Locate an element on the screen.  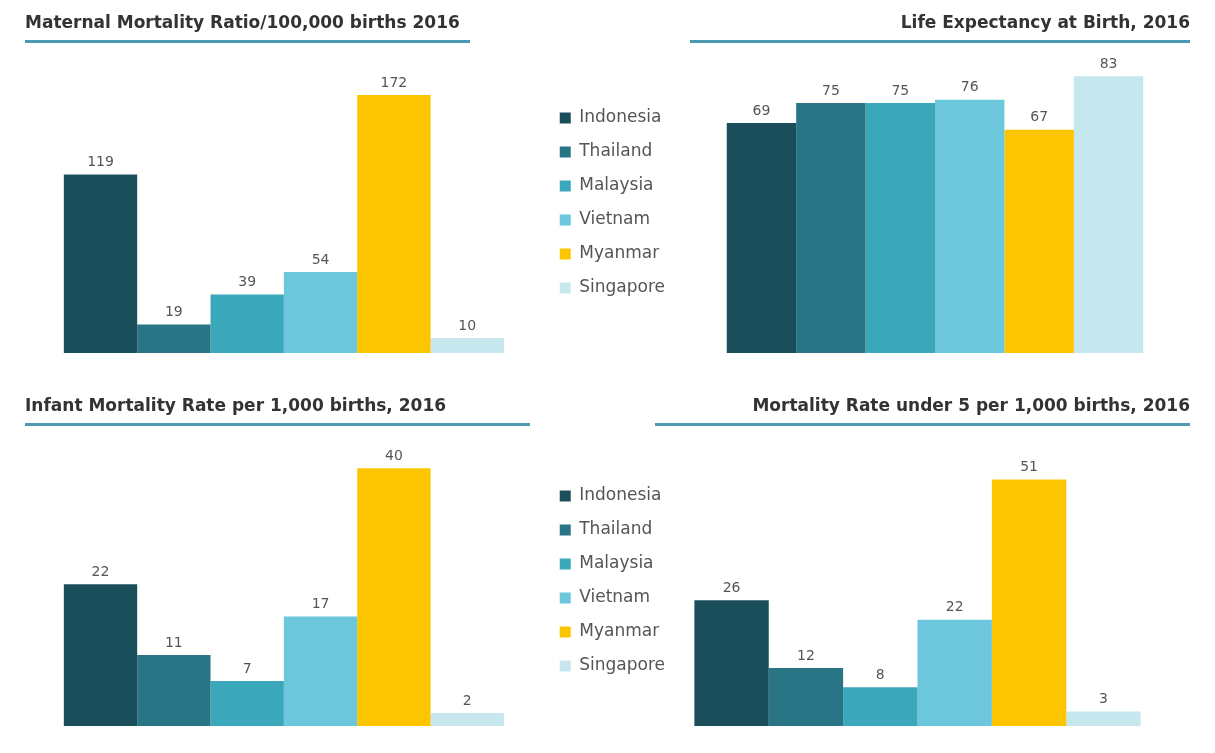
data-label: 11 is located at coordinates (173, 641).